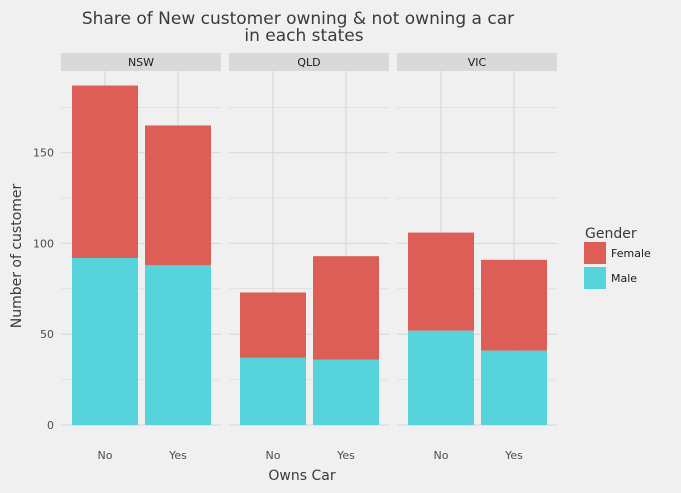 The width and height of the screenshot is (681, 493). Describe the element at coordinates (17, 255) in the screenshot. I see `y-axis-title: Number of customer` at that location.